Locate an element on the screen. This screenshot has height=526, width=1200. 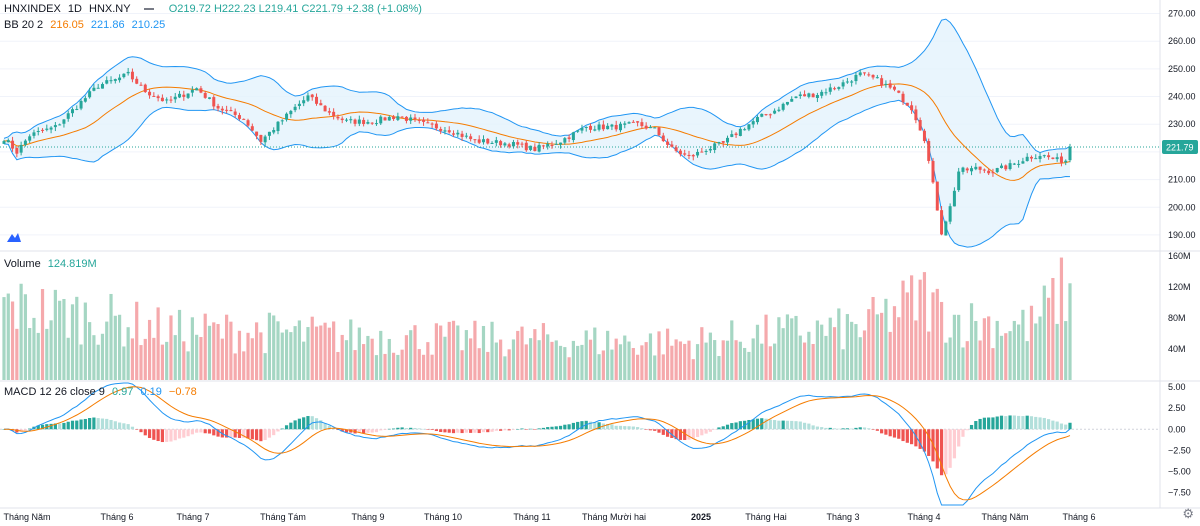
tradingview-logo-icon is located at coordinates (14, 237).